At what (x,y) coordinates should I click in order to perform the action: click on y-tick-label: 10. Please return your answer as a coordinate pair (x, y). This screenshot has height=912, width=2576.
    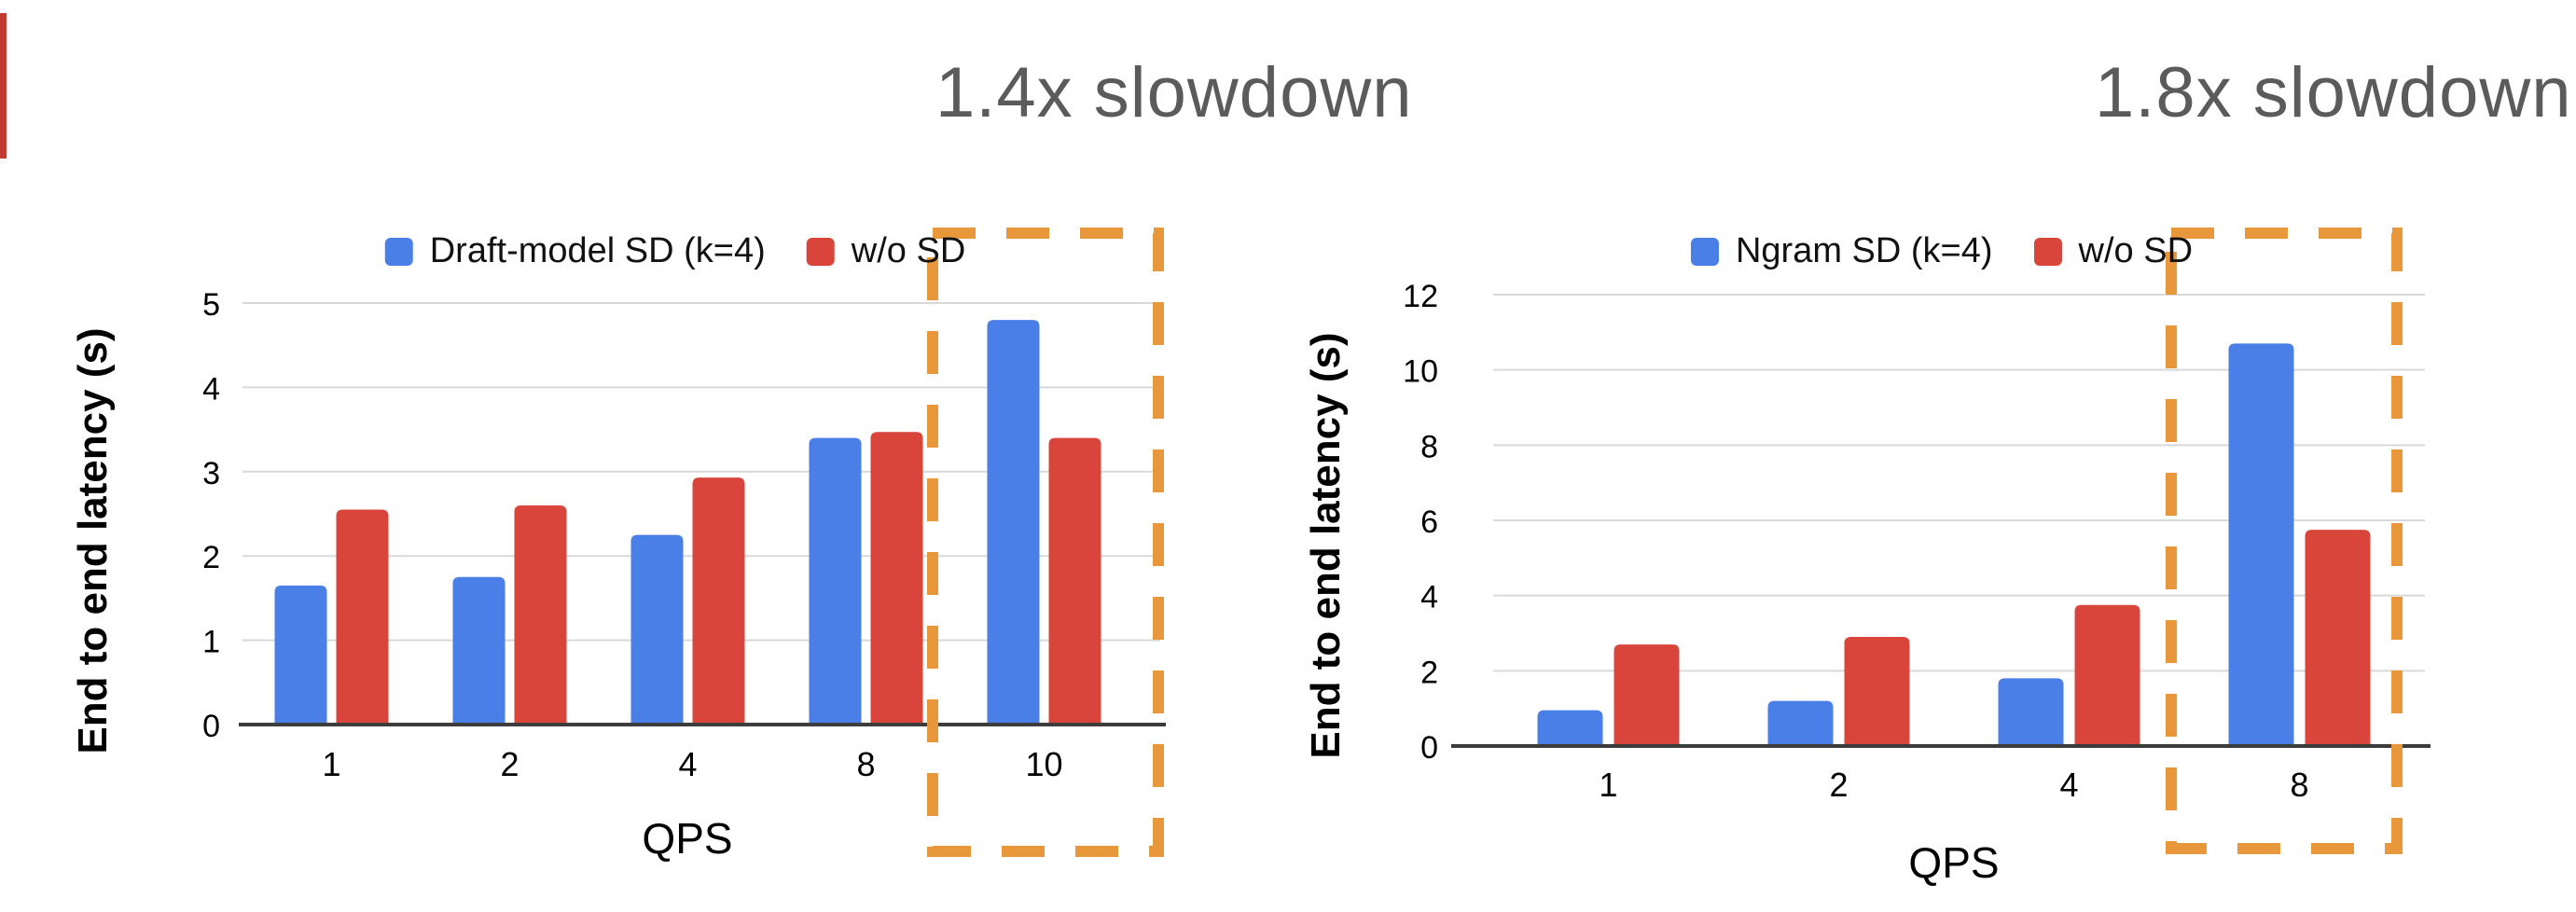
    Looking at the image, I should click on (1420, 372).